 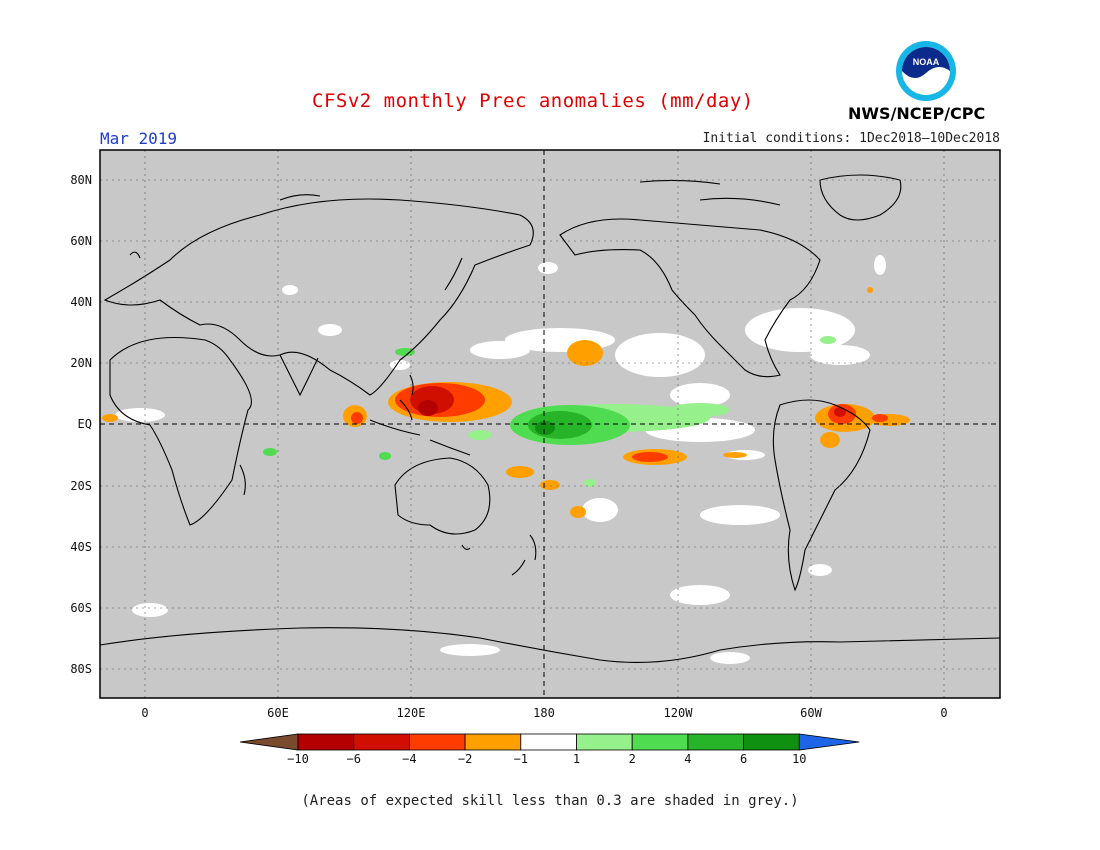 What do you see at coordinates (298, 759) in the screenshot?
I see `legend-tick-label: −10` at bounding box center [298, 759].